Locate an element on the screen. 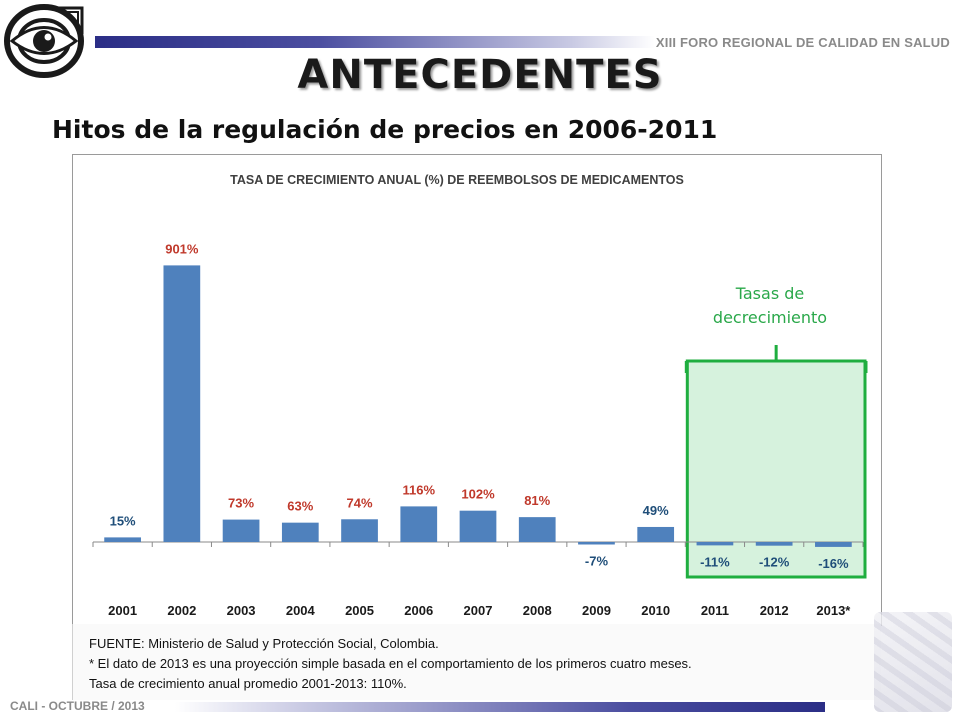  highlight-label-line2: decrecimiento is located at coordinates (770, 317).